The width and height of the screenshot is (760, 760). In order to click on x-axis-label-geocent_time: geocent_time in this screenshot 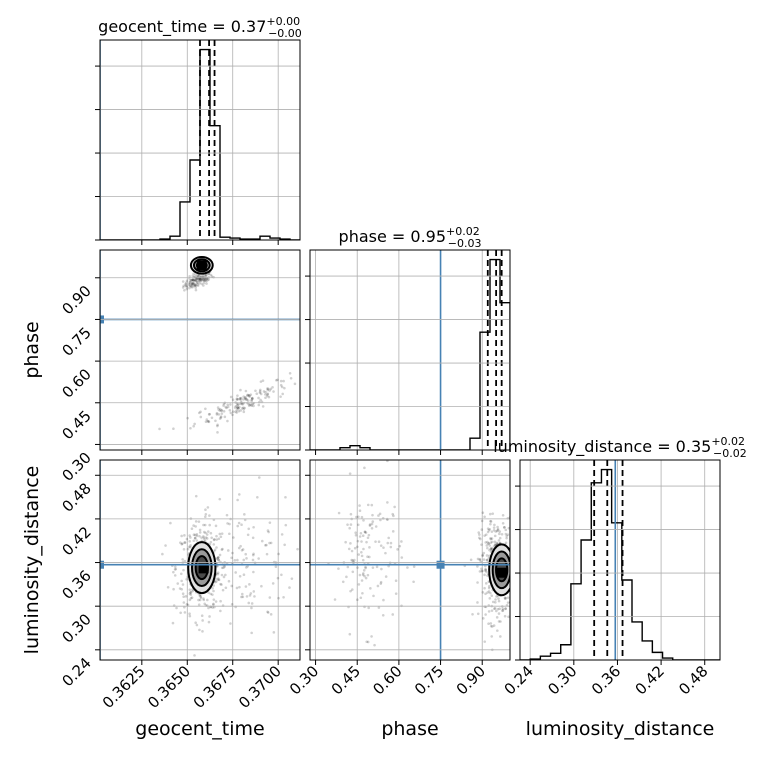, I will do `click(199, 729)`.